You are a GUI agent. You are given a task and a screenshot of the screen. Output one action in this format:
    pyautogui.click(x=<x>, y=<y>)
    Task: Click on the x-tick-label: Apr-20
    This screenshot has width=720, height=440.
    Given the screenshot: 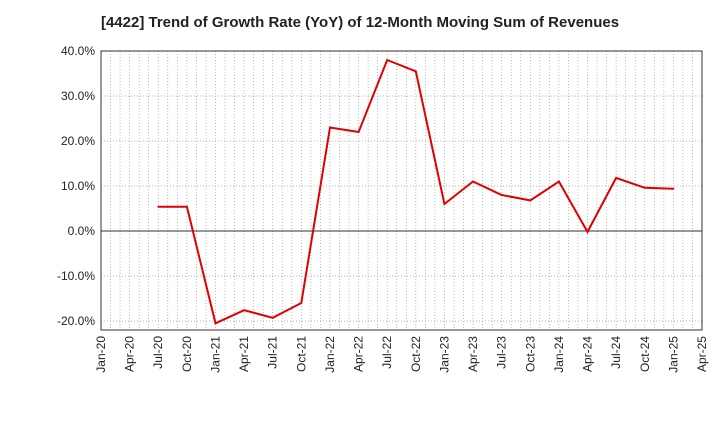 What is the action you would take?
    pyautogui.click(x=130, y=354)
    